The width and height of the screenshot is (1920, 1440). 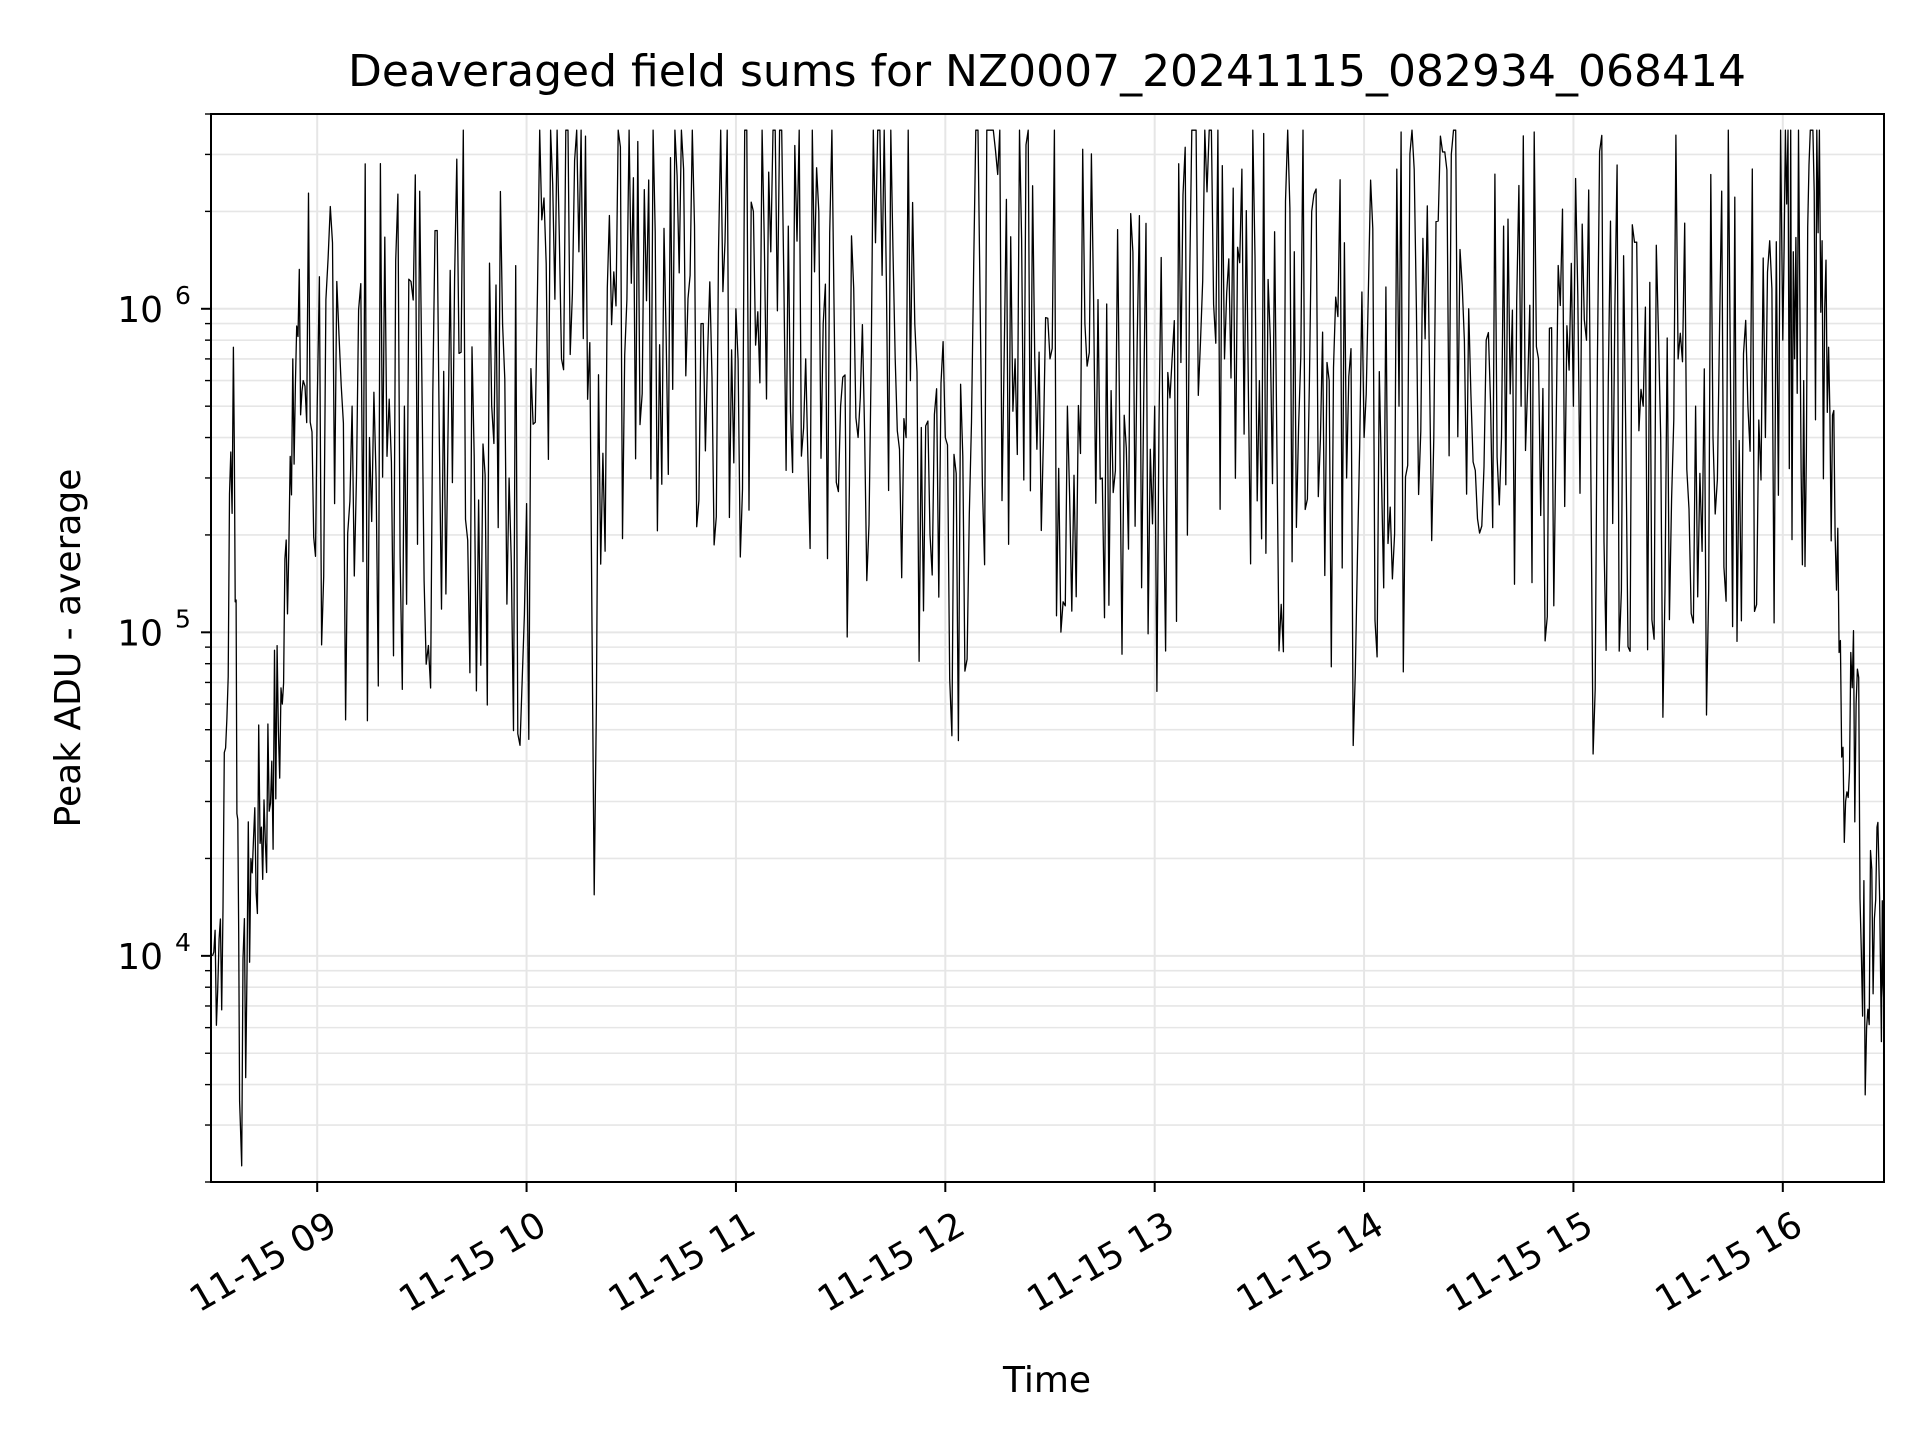 What do you see at coordinates (1310, 1262) in the screenshot?
I see `x-tick-label: 11-15 14` at bounding box center [1310, 1262].